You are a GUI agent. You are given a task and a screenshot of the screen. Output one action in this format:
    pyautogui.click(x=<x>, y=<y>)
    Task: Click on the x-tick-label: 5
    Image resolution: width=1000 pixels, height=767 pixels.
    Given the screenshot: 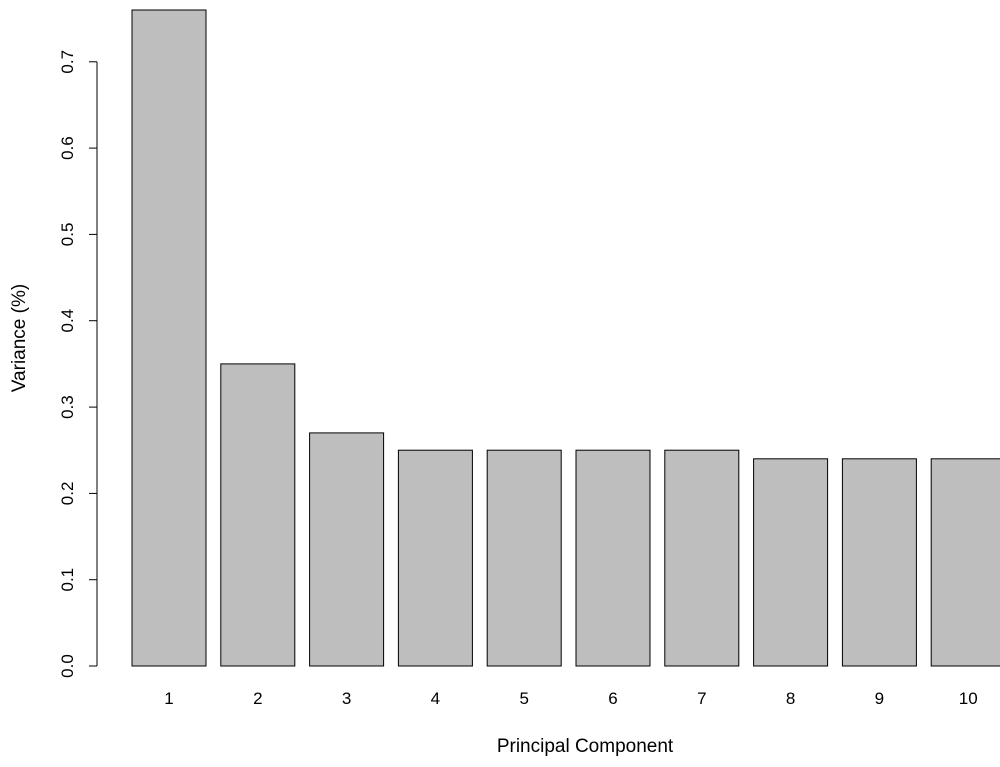 What is the action you would take?
    pyautogui.click(x=523, y=698)
    